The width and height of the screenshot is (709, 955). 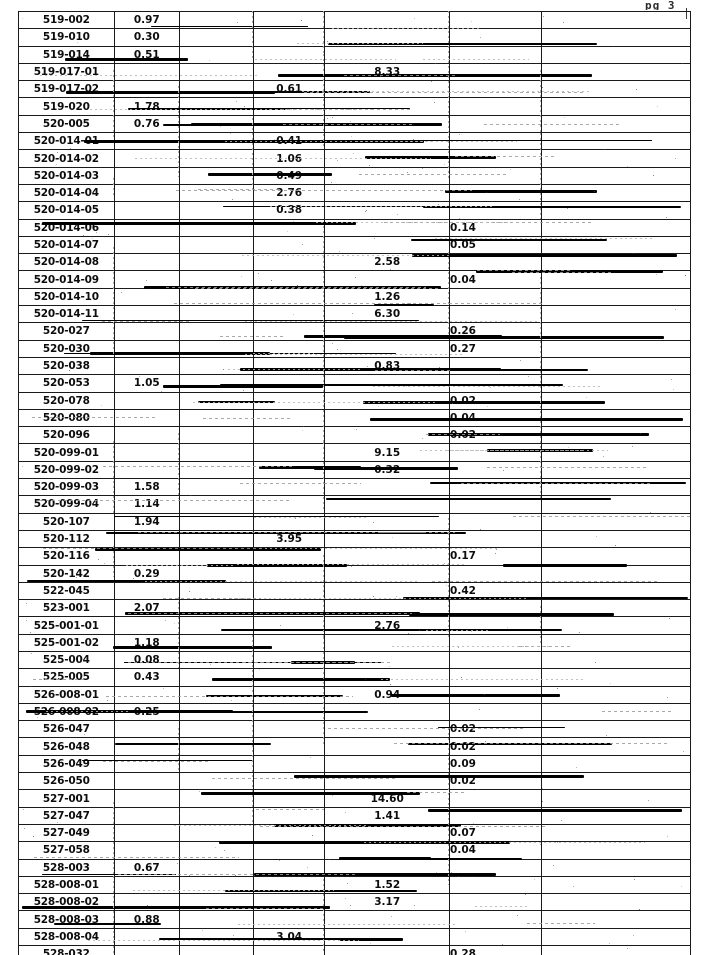 I want to click on row-id: 520-078, so click(x=66, y=401).